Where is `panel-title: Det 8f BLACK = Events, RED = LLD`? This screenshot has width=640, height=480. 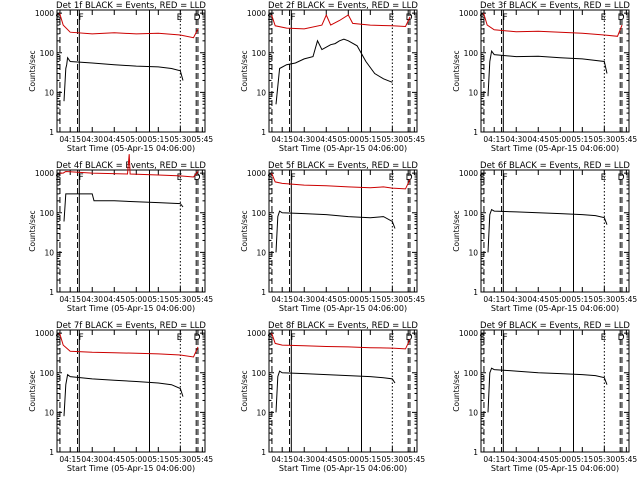
panel-title: Det 8f BLACK = Events, RED = LLD is located at coordinates (343, 326).